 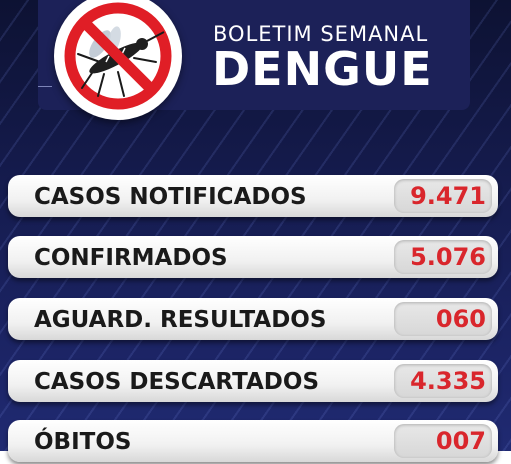 What do you see at coordinates (170, 197) in the screenshot?
I see `stat-label: CASOS NOTIFICADOS` at bounding box center [170, 197].